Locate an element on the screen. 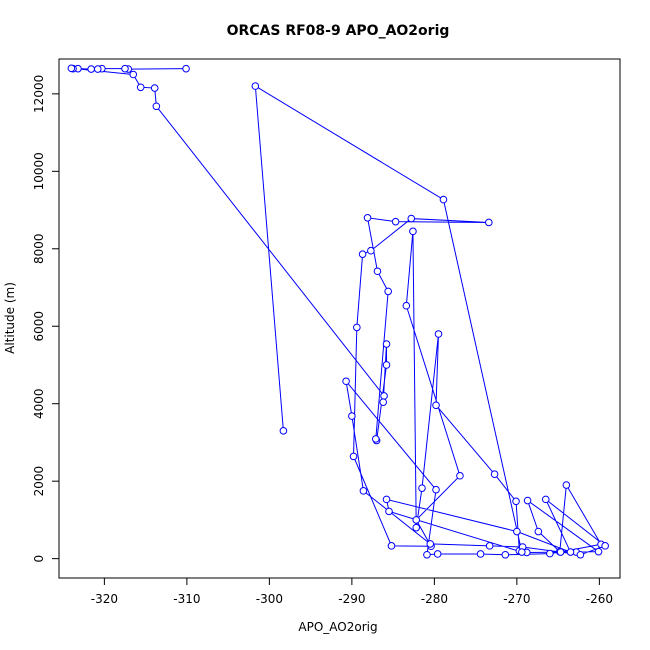  y-tick-label: 8000 is located at coordinates (39, 249).